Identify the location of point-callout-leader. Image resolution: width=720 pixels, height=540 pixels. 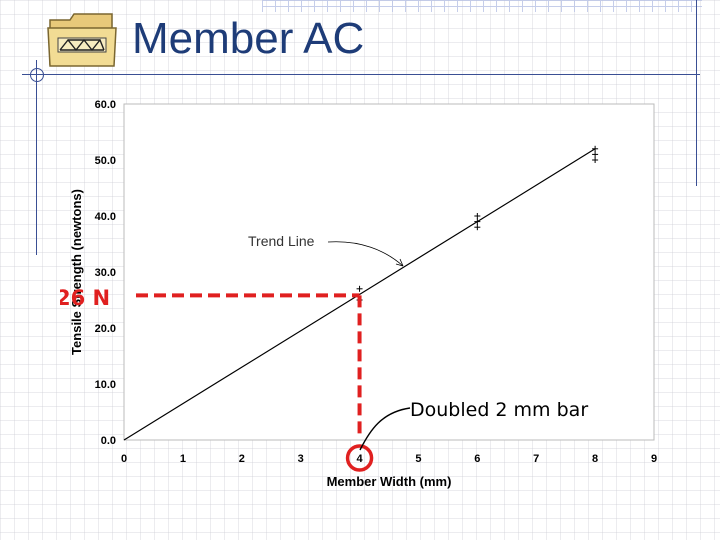
(385, 429).